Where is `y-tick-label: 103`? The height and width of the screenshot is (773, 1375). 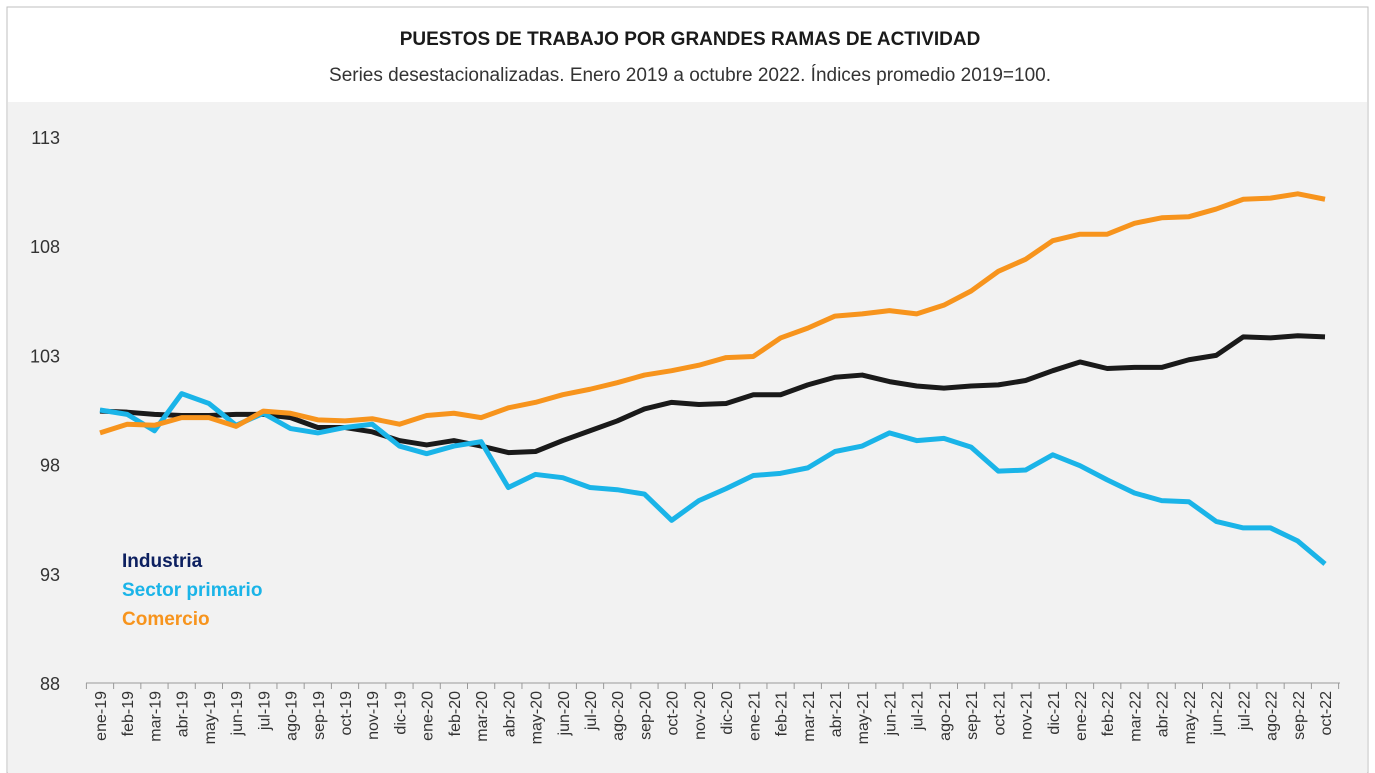
y-tick-label: 103 is located at coordinates (45, 356).